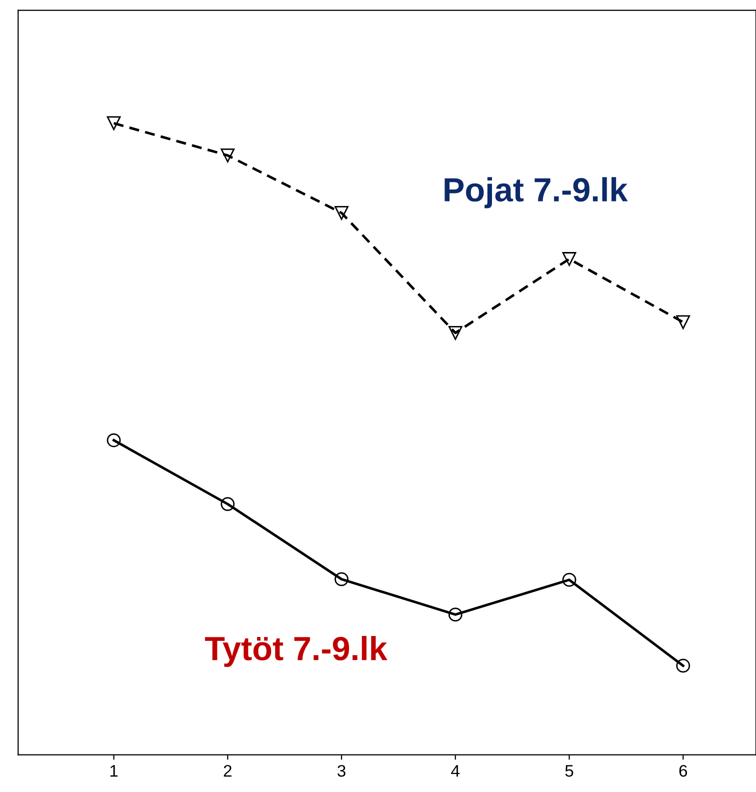 The width and height of the screenshot is (756, 792). I want to click on series-label: Pojat 7.-9.lk, so click(536, 192).